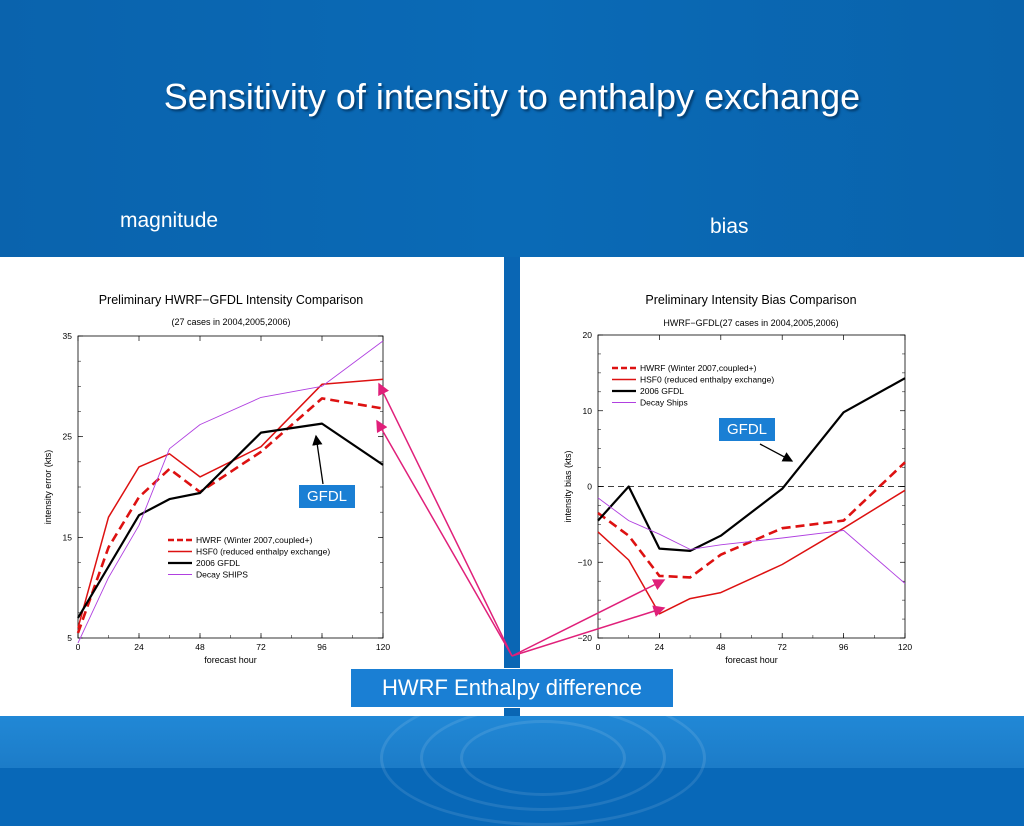  I want to click on bias-label: bias, so click(729, 226).